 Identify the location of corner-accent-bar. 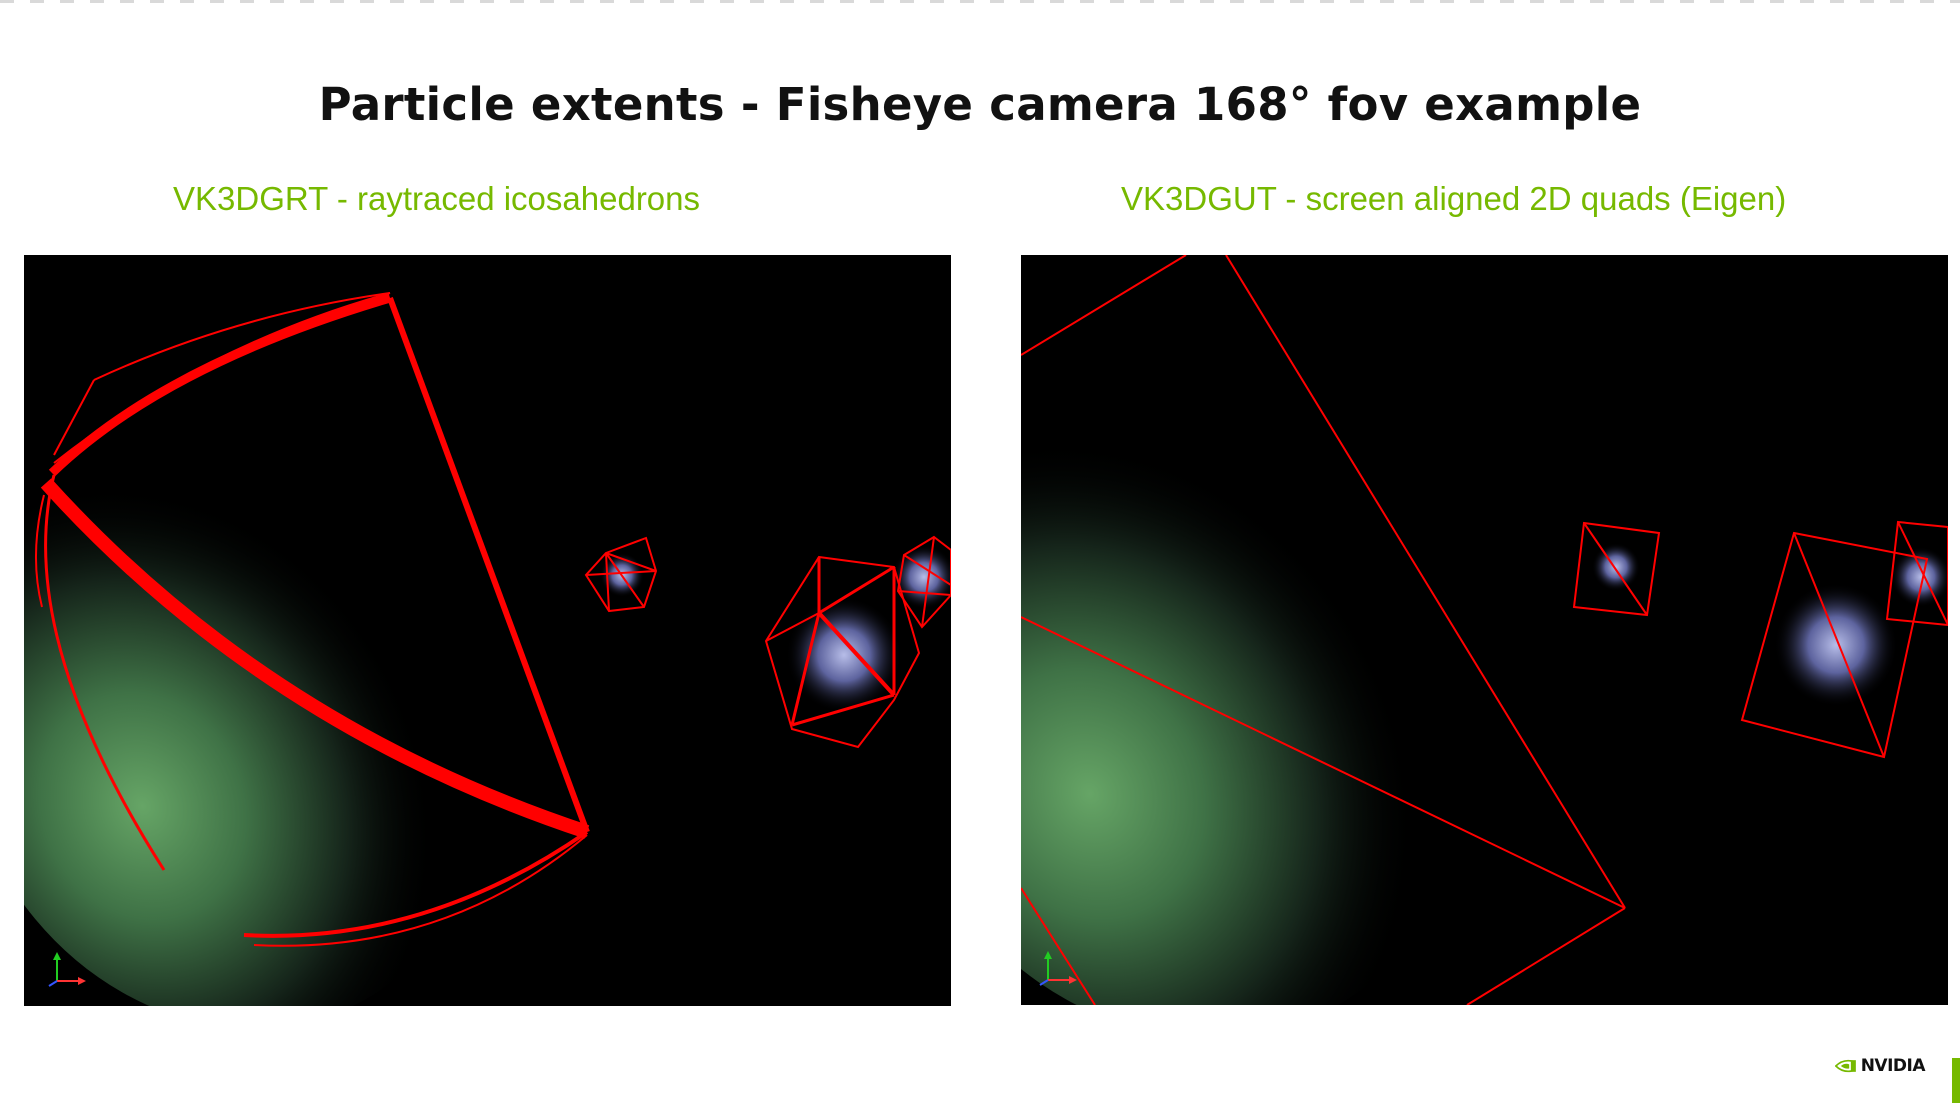
(1956, 1080).